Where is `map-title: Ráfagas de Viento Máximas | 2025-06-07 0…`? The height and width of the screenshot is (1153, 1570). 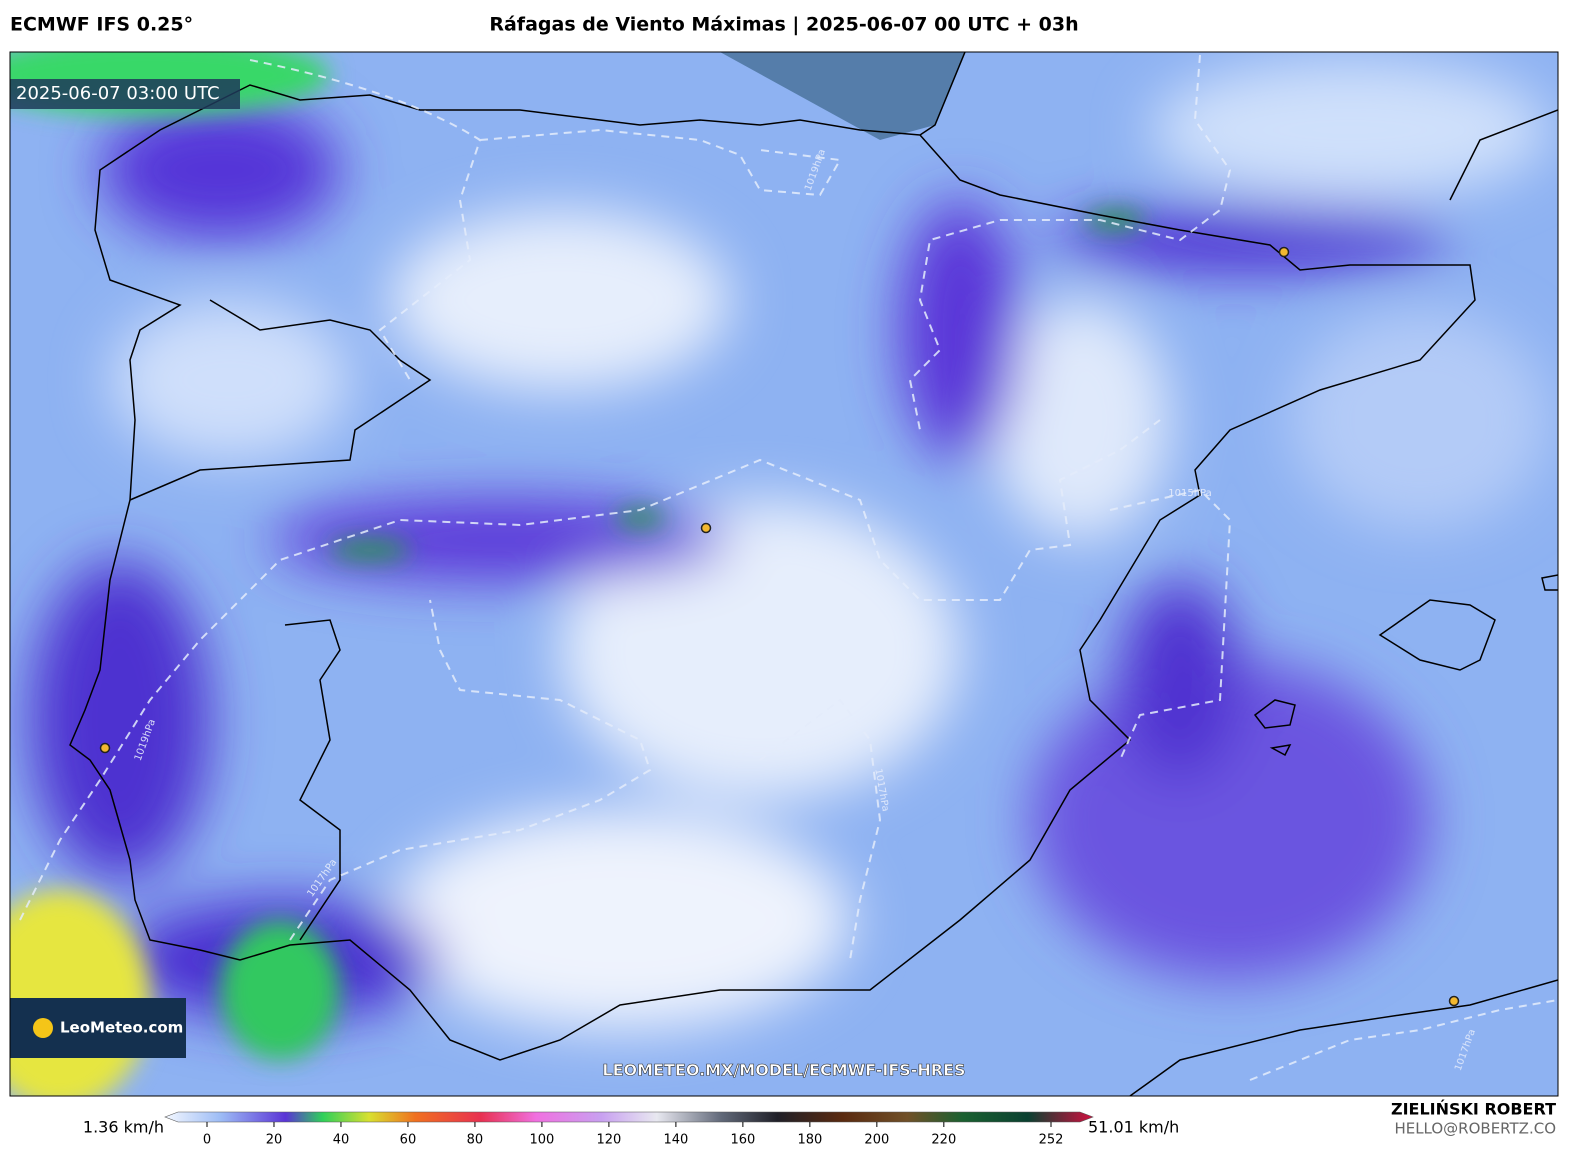 map-title: Ráfagas de Viento Máximas | 2025-06-07 0… is located at coordinates (783, 25).